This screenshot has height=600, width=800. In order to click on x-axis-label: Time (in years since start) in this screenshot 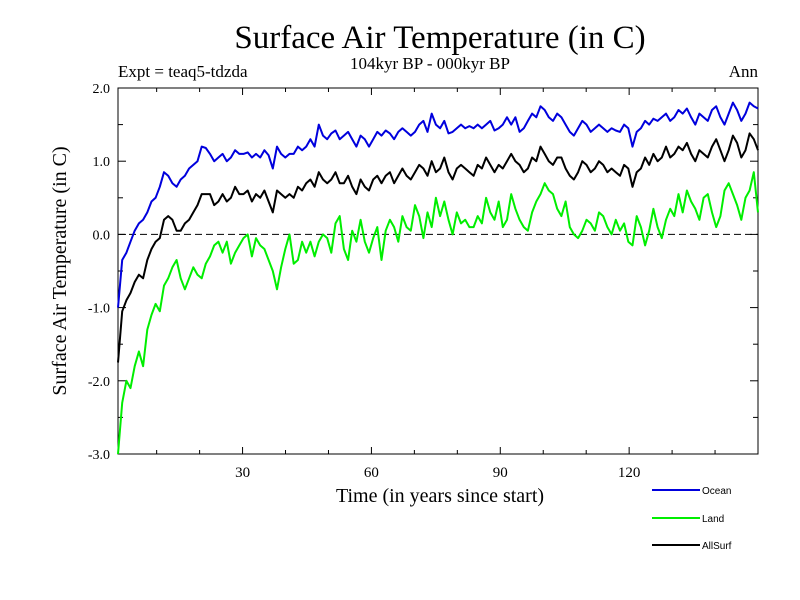, I will do `click(440, 496)`.